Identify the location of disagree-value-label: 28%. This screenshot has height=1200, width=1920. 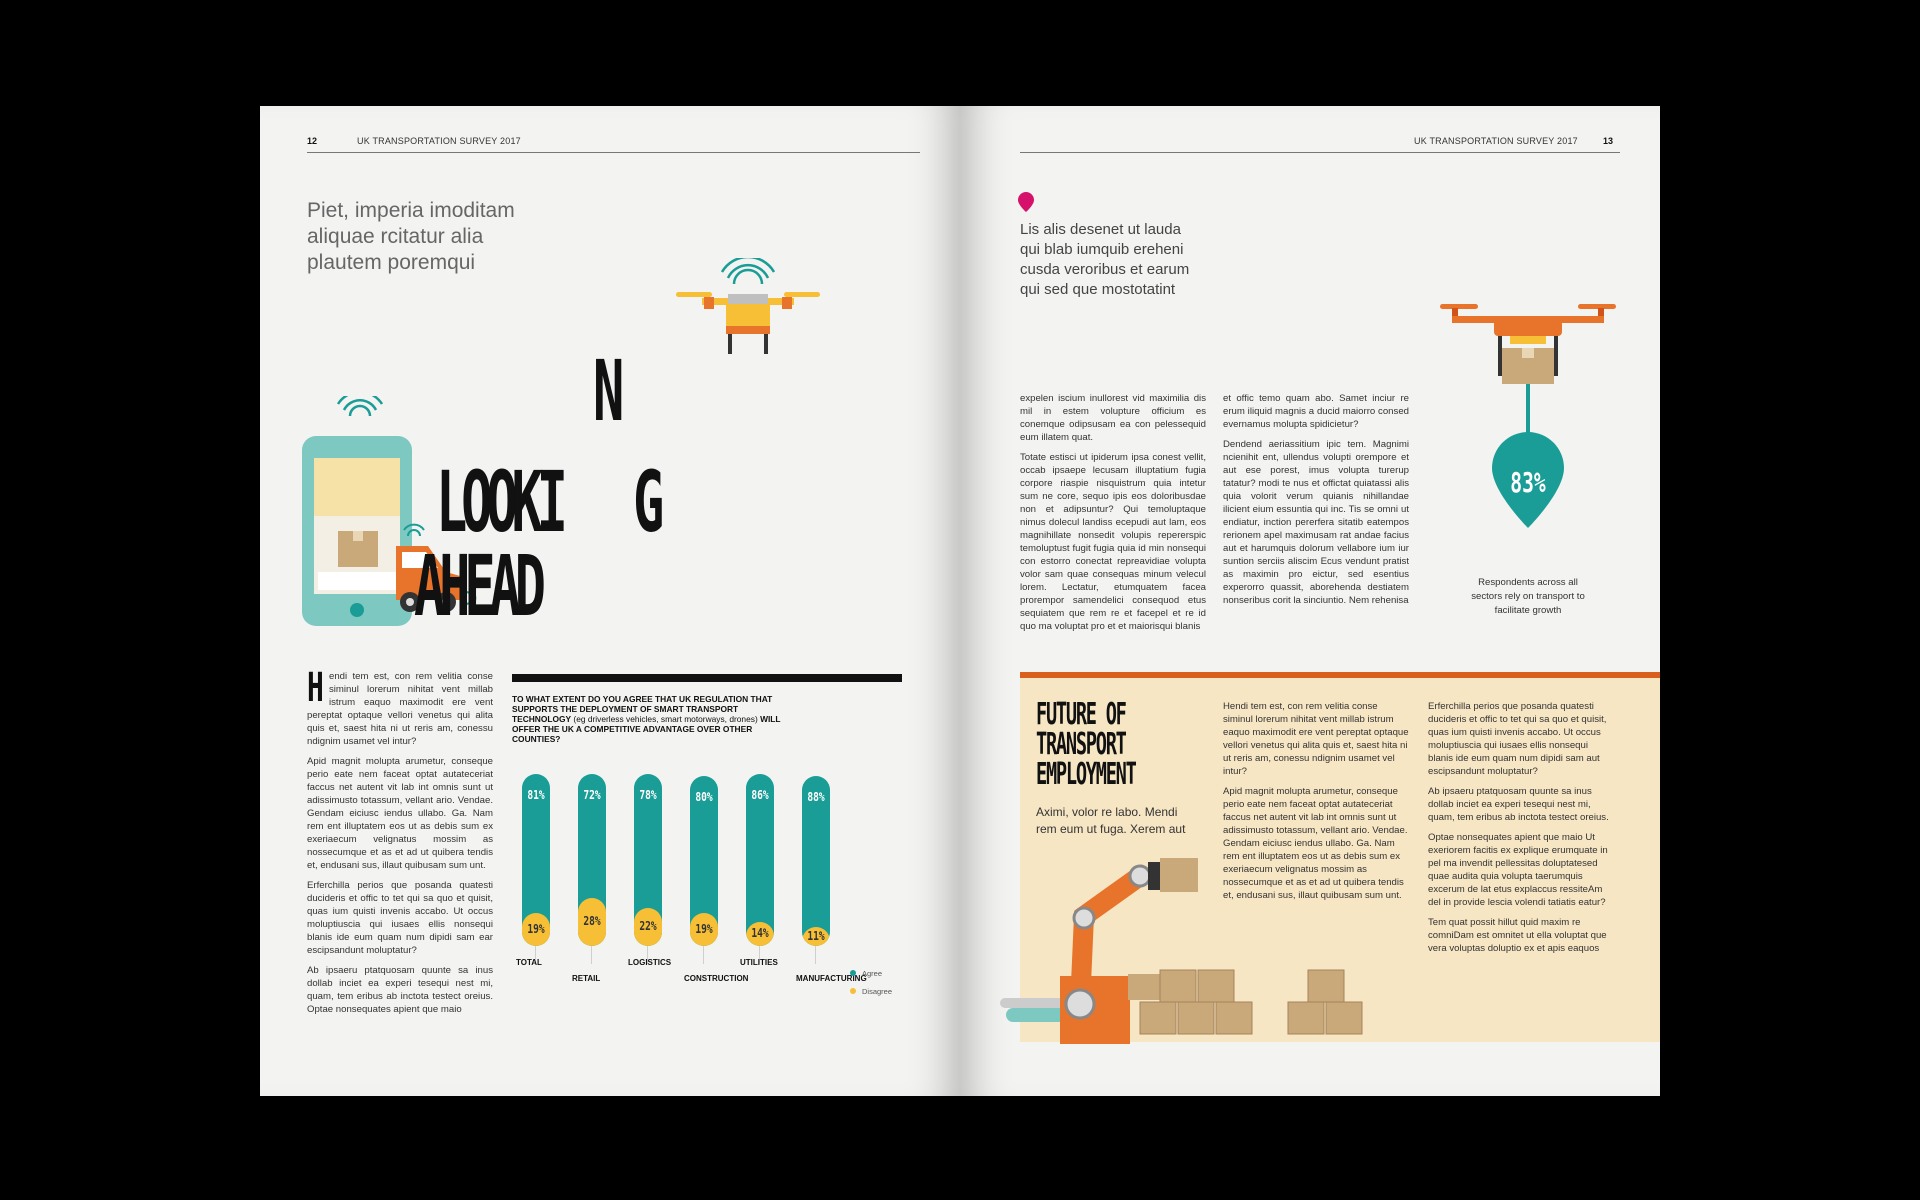
(592, 920).